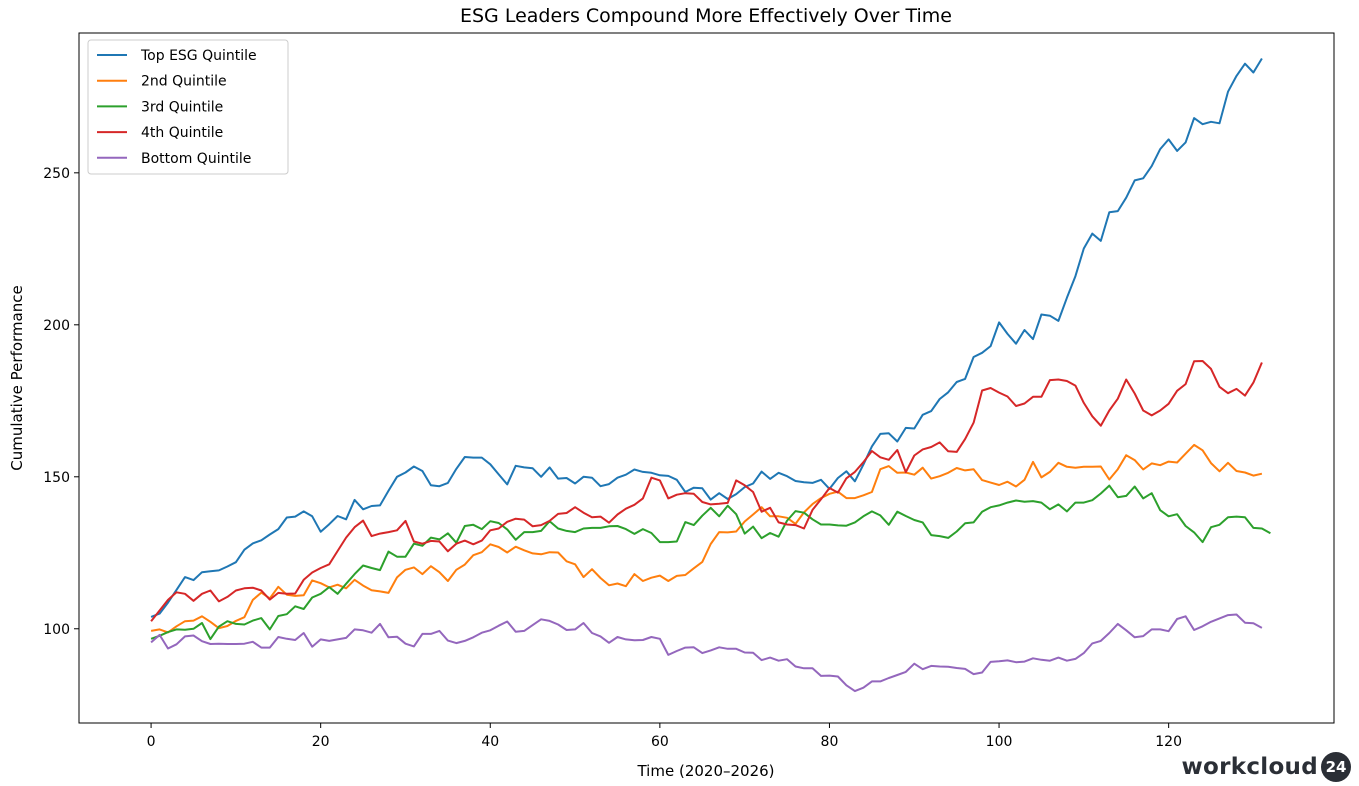 Image resolution: width=1359 pixels, height=786 pixels. What do you see at coordinates (151, 742) in the screenshot?
I see `x-tick-label: 0` at bounding box center [151, 742].